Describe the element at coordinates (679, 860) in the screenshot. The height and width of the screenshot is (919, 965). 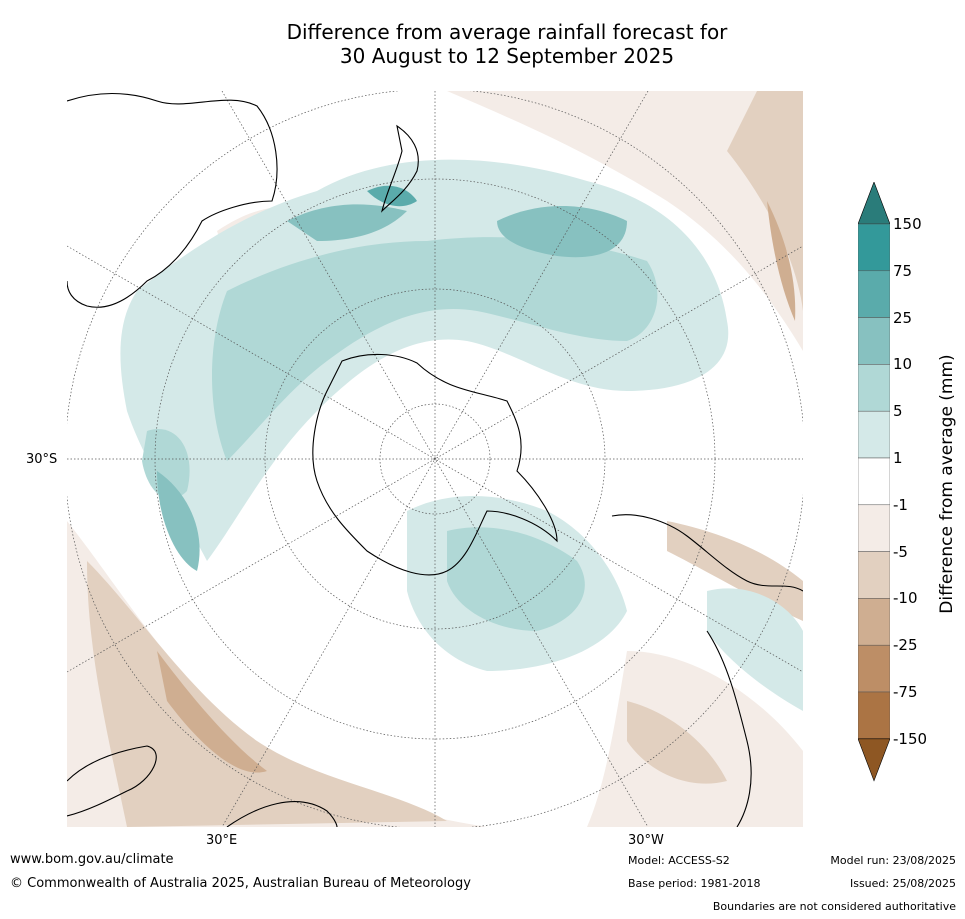
I see `model-name: Model: ACCESS-S2` at that location.